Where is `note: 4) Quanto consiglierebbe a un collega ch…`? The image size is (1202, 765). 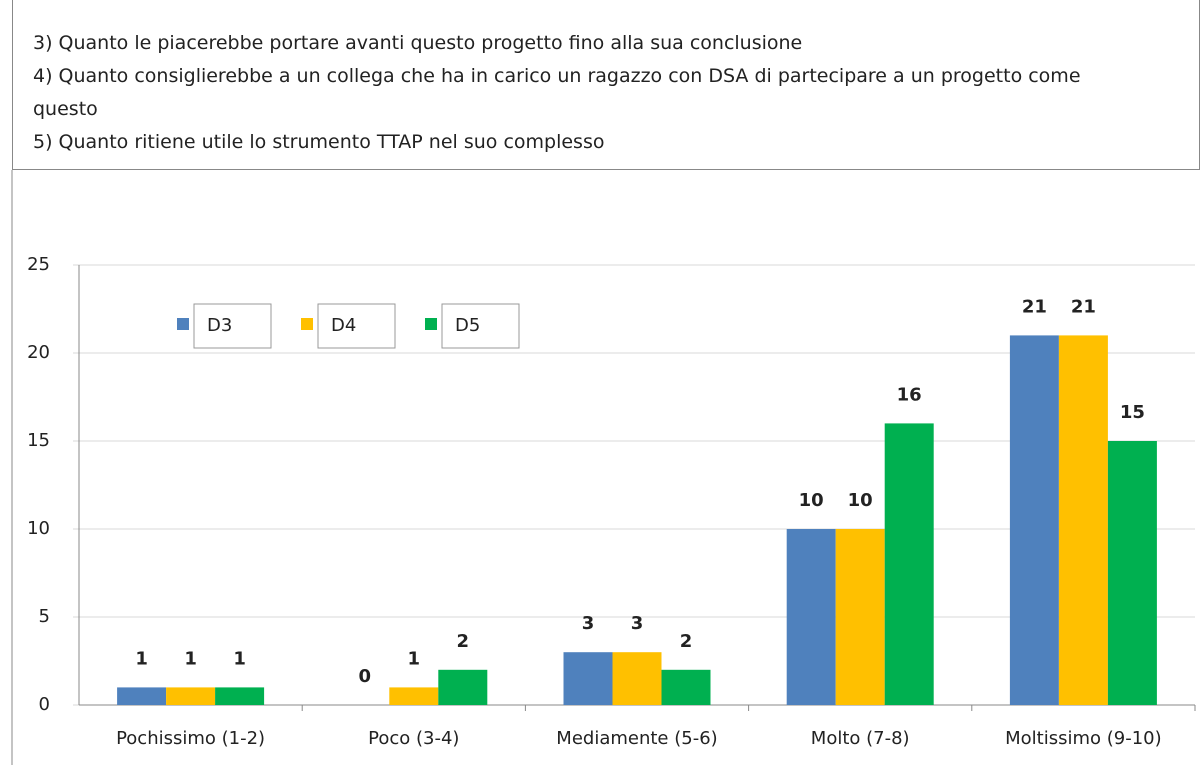 note: 4) Quanto consiglierebbe a un collega ch… is located at coordinates (557, 92).